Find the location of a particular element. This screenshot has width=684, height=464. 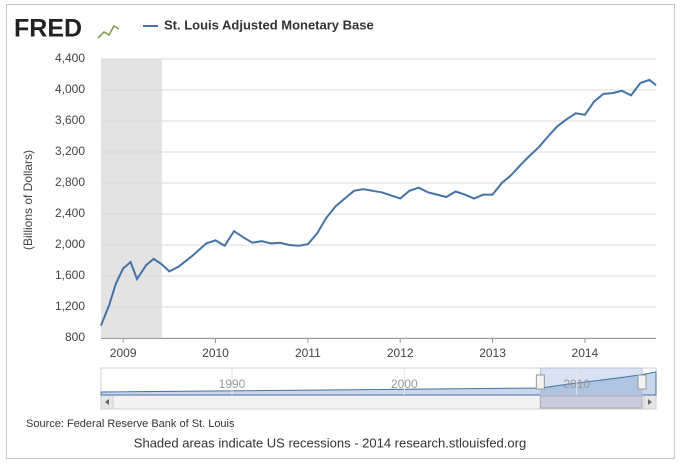

x-tick-label: 2009 is located at coordinates (123, 353).